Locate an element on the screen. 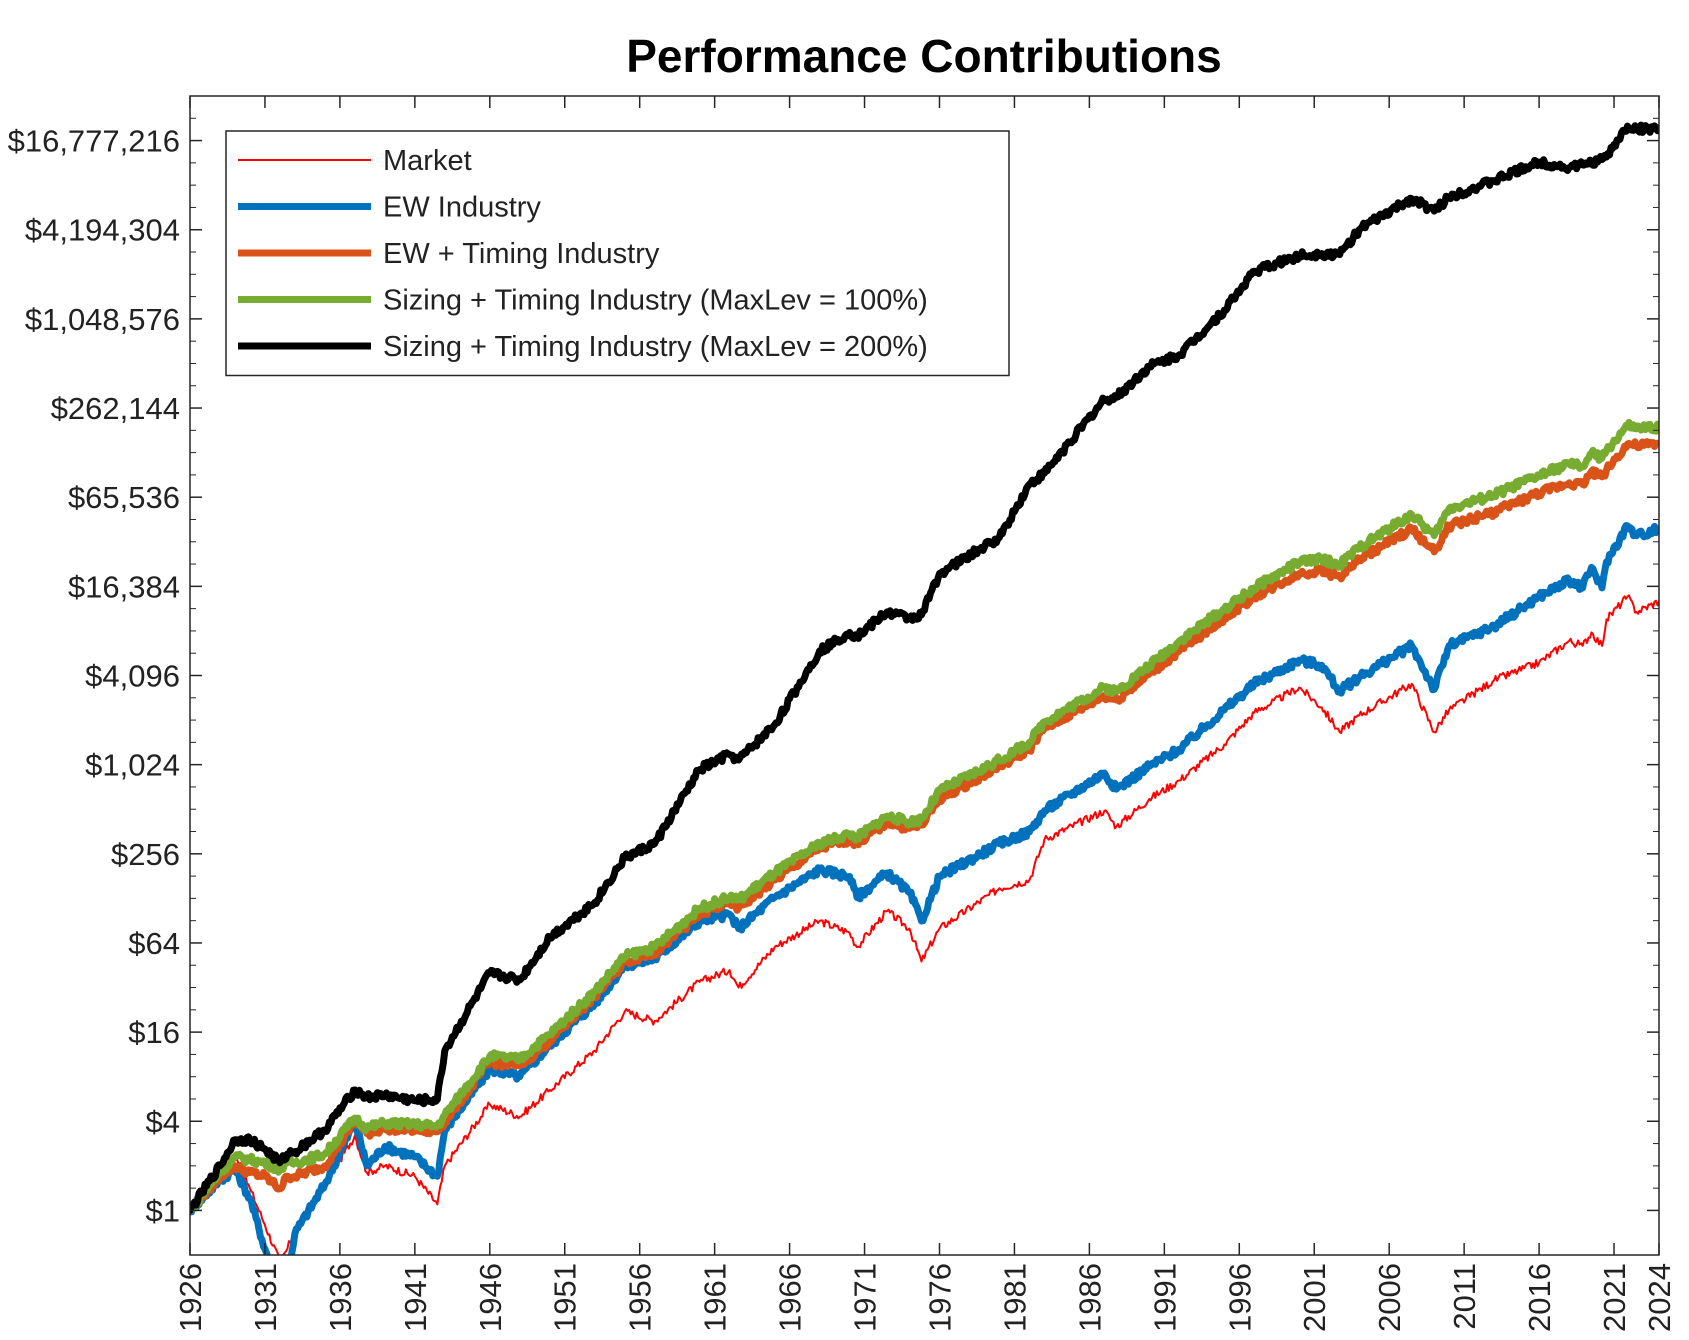  ytick-label-8: $65,536 is located at coordinates (124, 497).